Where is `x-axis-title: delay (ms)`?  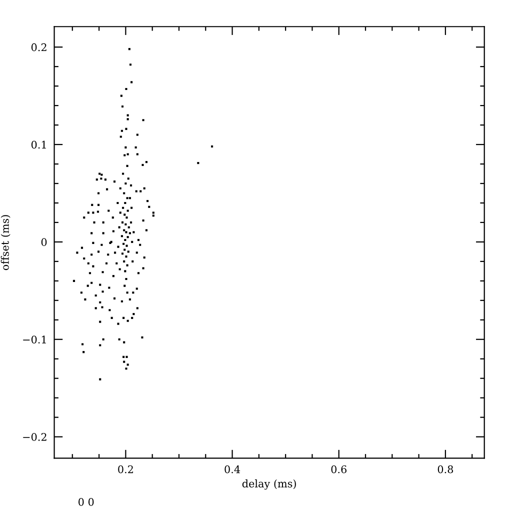
x-axis-title: delay (ms) is located at coordinates (269, 484).